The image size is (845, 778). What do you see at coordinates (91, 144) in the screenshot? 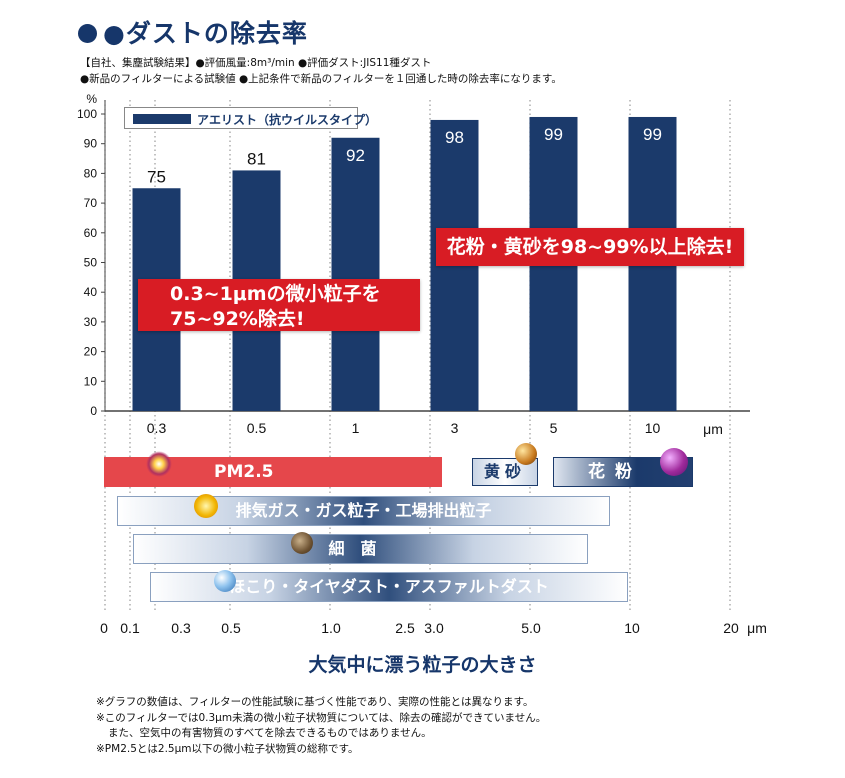
I see `y-tick-label-90: 90` at bounding box center [91, 144].